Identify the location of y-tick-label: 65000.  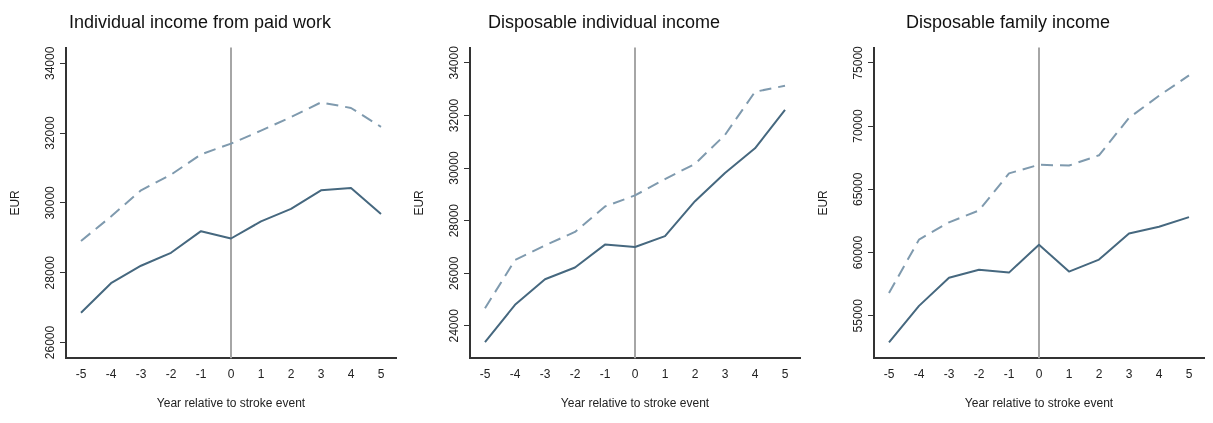
(858, 189).